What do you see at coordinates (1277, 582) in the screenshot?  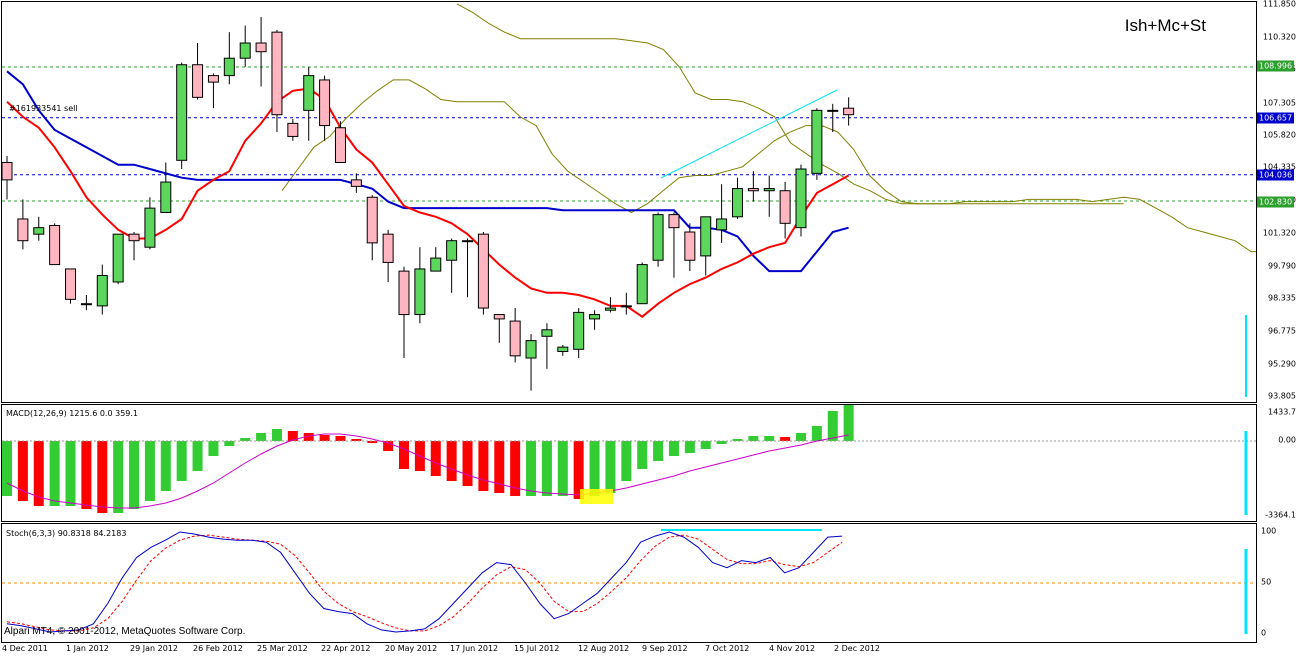 I see `stoch-scale: 100 50 0` at bounding box center [1277, 582].